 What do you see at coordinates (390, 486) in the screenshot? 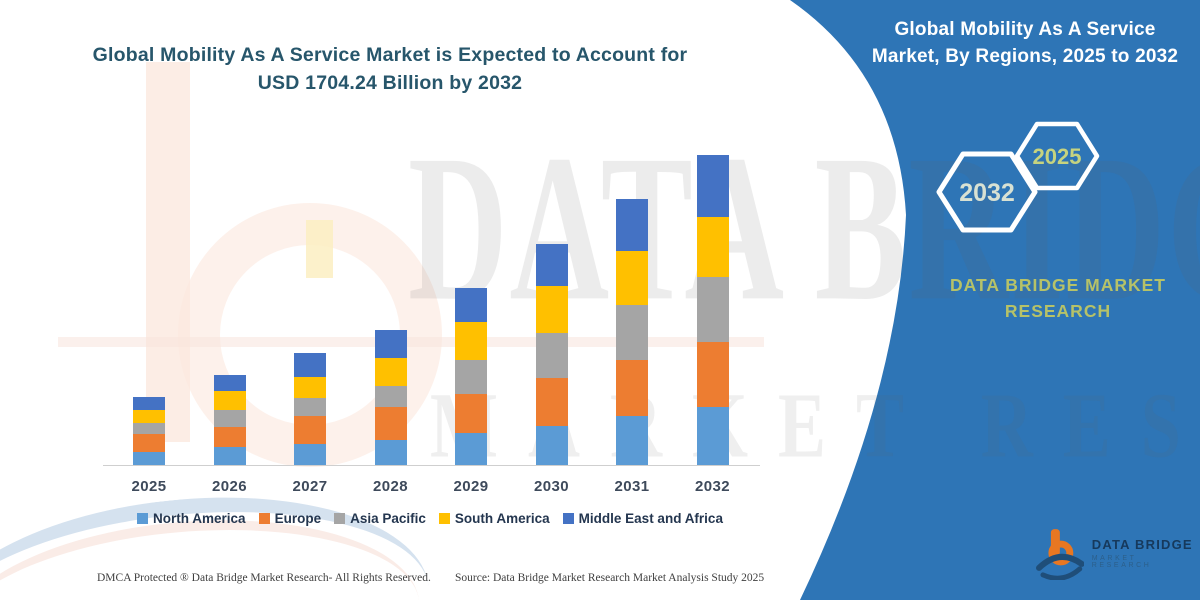
I see `x-tick-2028: 2028` at bounding box center [390, 486].